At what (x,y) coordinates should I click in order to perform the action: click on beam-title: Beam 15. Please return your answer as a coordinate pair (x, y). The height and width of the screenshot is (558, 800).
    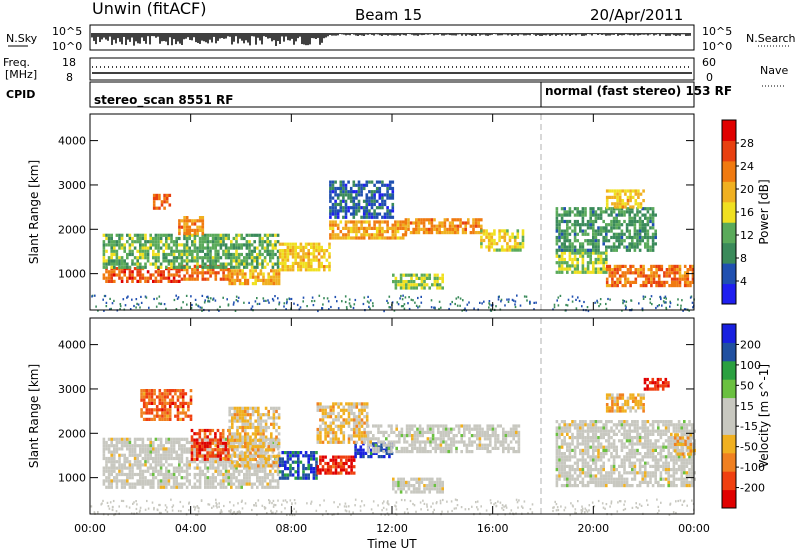
    Looking at the image, I should click on (388, 15).